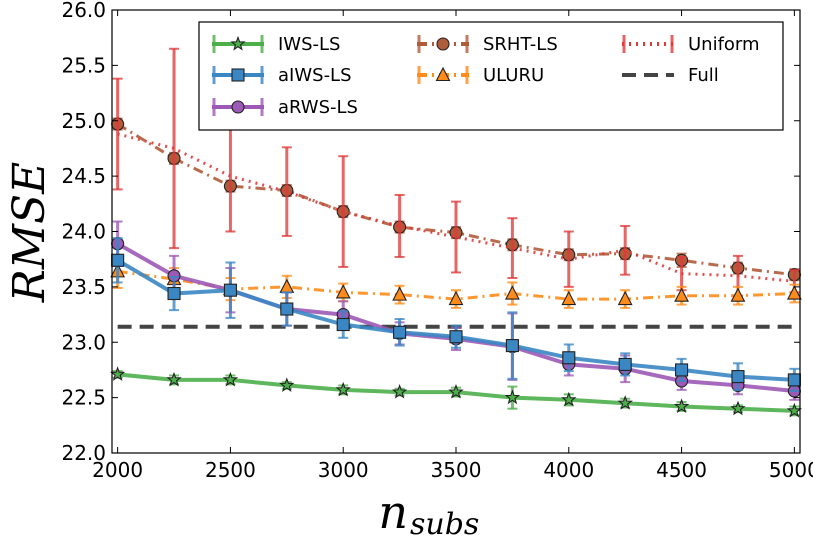 The width and height of the screenshot is (813, 539). I want to click on y-tick-label: 25.5, so click(83, 65).